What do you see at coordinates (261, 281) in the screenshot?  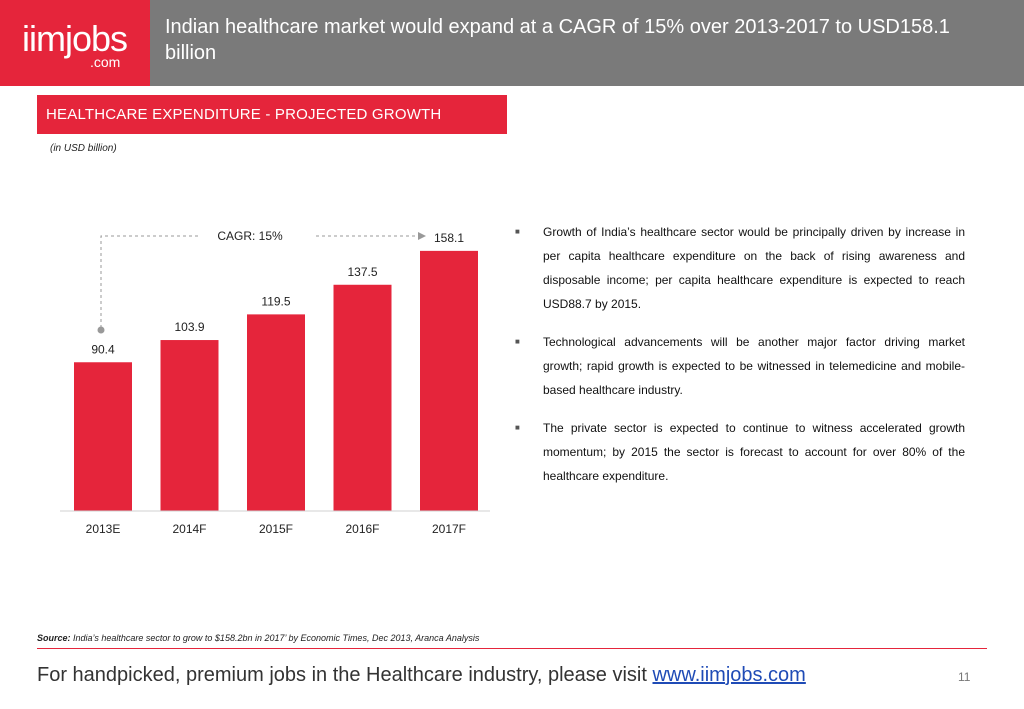 I see `cagr-annotation: CAGR: 15%` at bounding box center [261, 281].